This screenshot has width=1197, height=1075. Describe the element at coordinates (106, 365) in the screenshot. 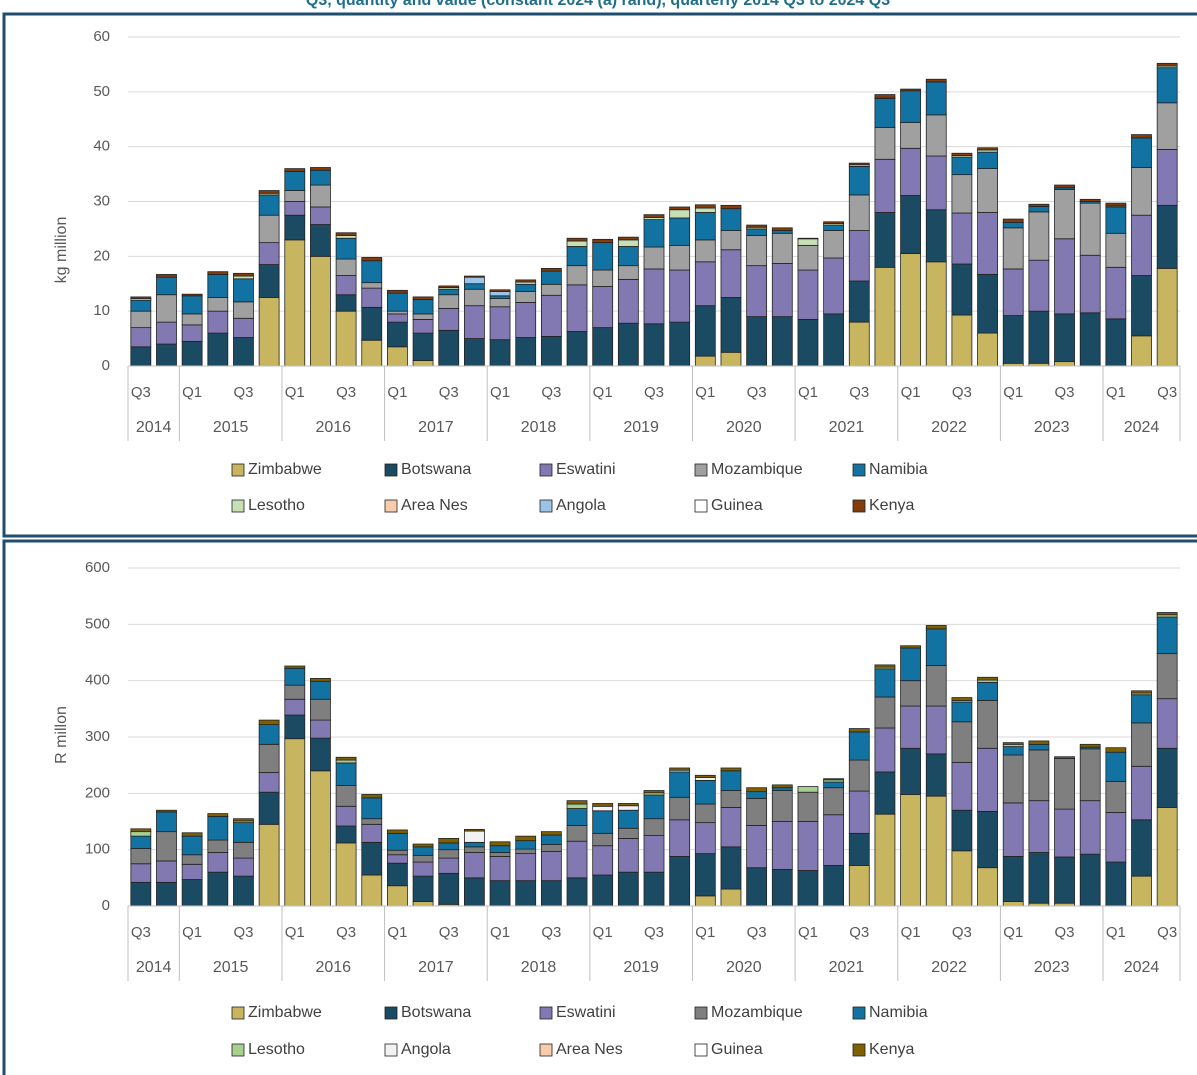

I see `y-tick-label: 0` at that location.